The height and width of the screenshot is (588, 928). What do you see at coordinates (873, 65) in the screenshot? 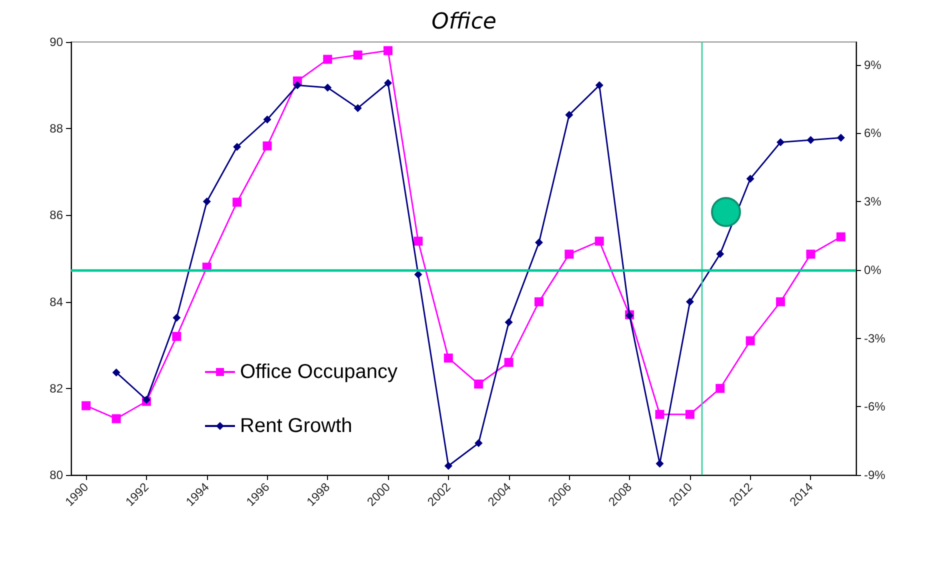
I see `y2-tick-label: 9%` at bounding box center [873, 65].